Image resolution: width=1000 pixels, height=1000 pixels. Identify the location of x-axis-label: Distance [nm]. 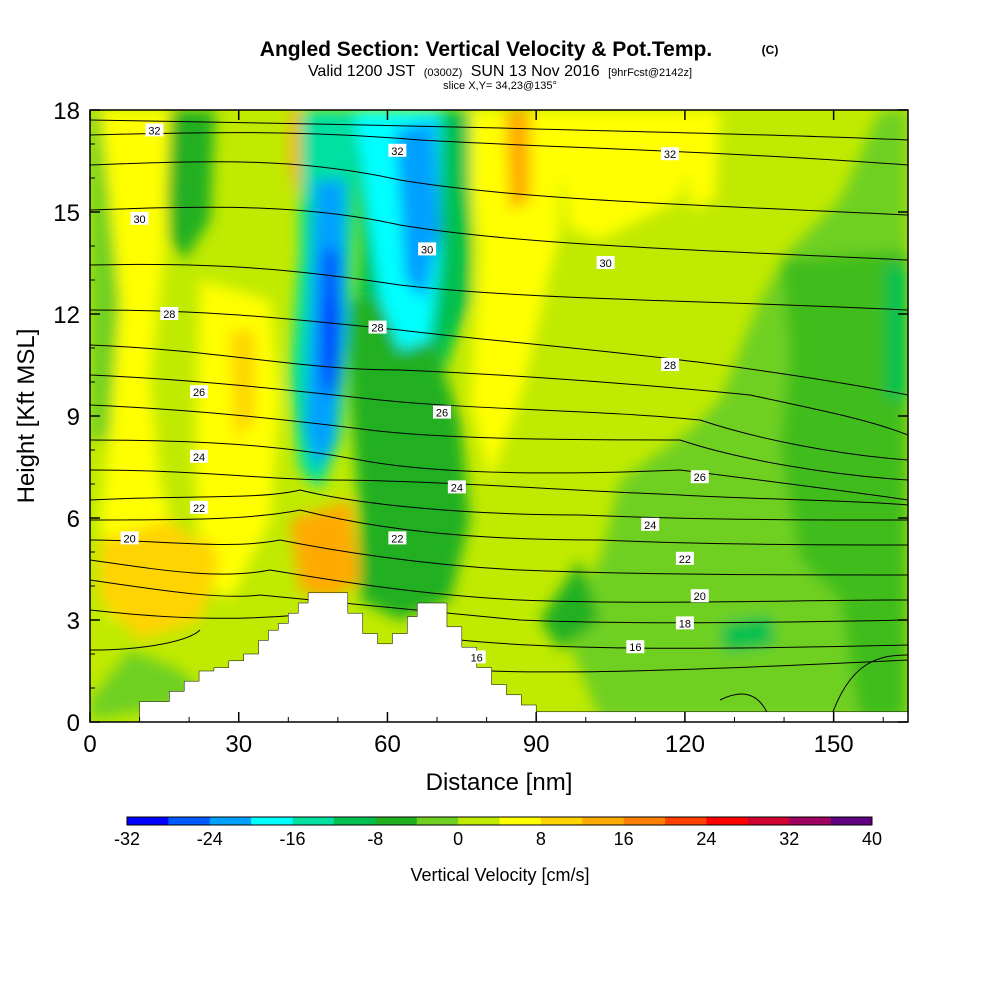
(499, 782).